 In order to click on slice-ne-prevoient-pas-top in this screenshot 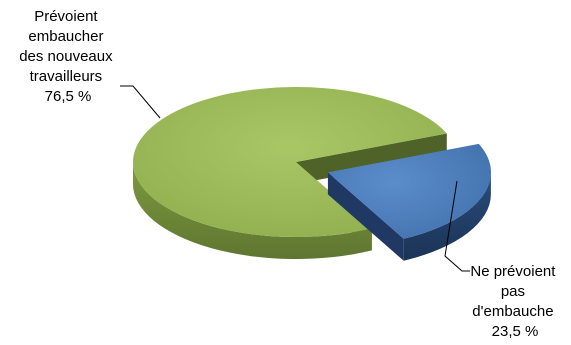, I will do `click(409, 191)`.